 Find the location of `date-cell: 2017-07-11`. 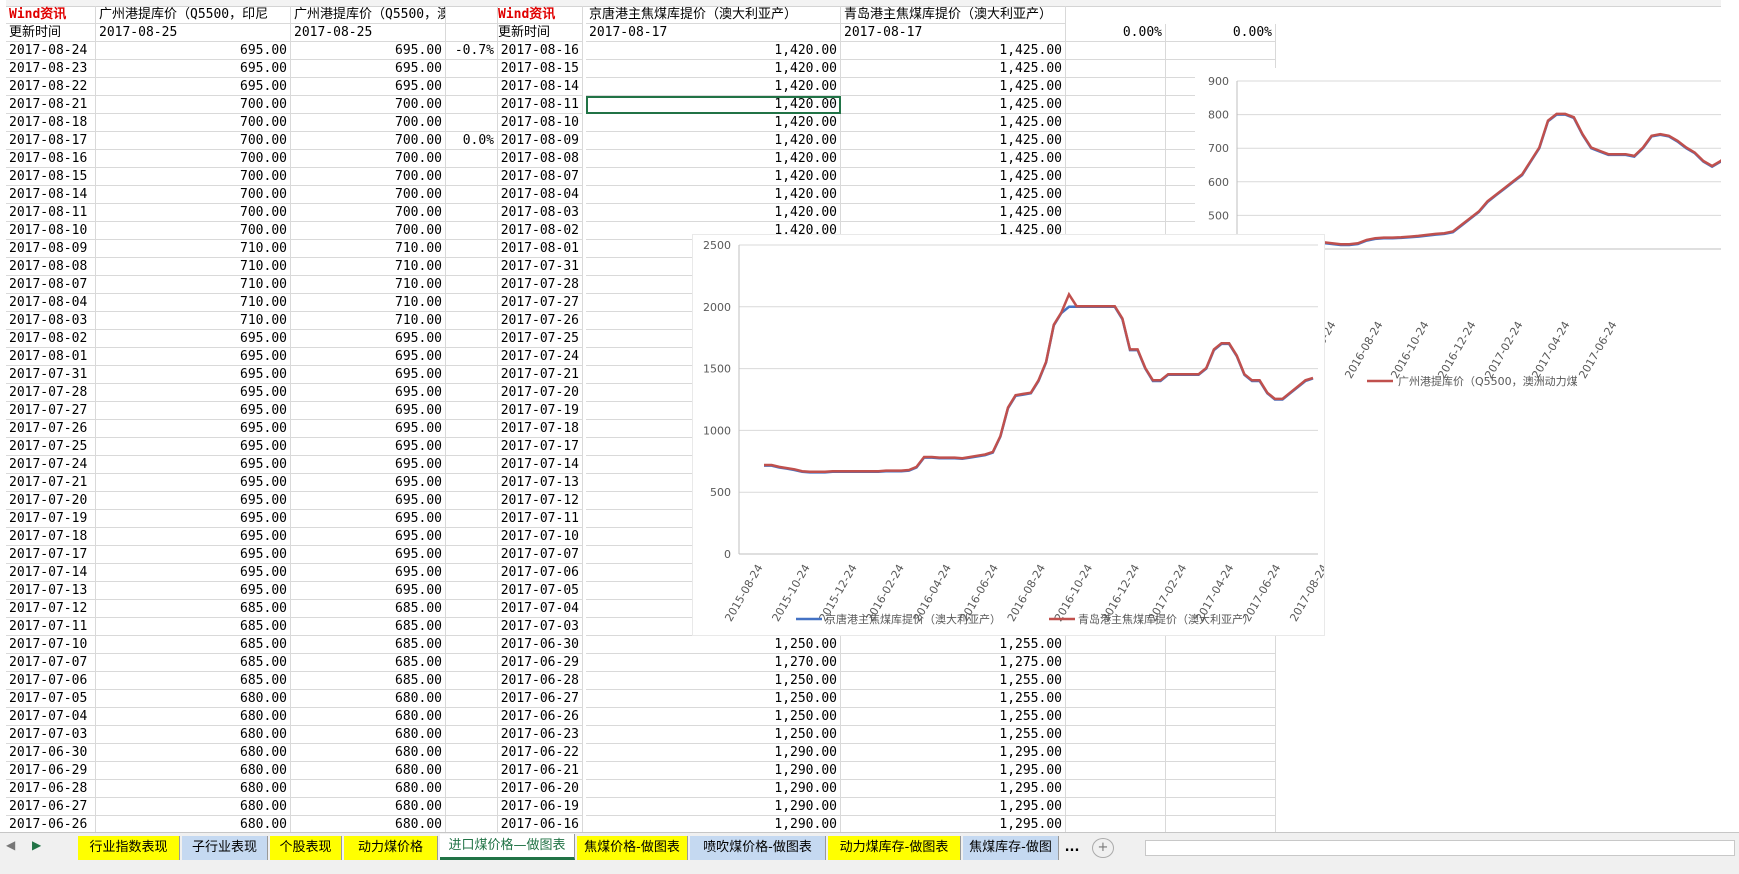

date-cell: 2017-07-11 is located at coordinates (51, 627).